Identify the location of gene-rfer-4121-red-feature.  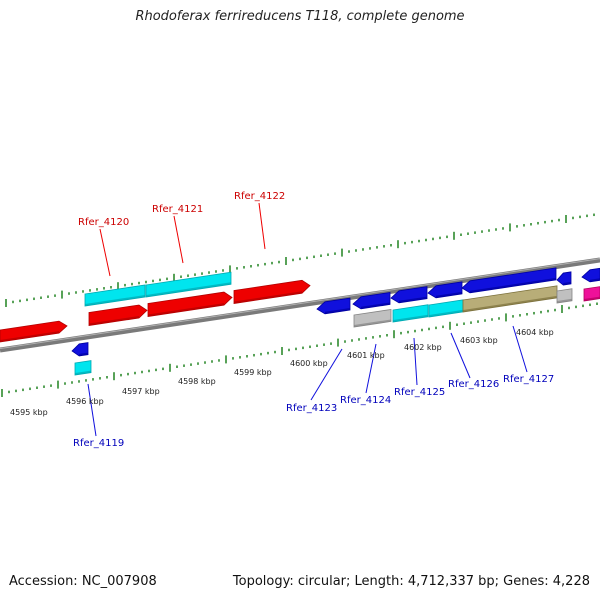
(190, 304).